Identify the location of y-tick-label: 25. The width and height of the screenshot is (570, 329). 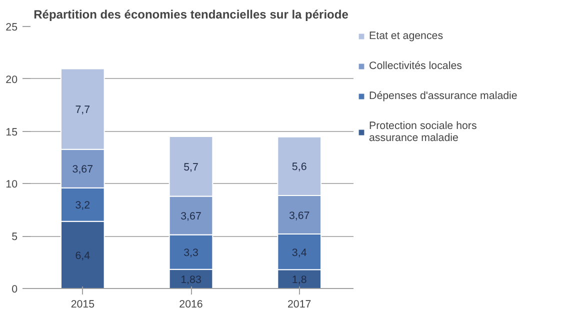
(12, 28).